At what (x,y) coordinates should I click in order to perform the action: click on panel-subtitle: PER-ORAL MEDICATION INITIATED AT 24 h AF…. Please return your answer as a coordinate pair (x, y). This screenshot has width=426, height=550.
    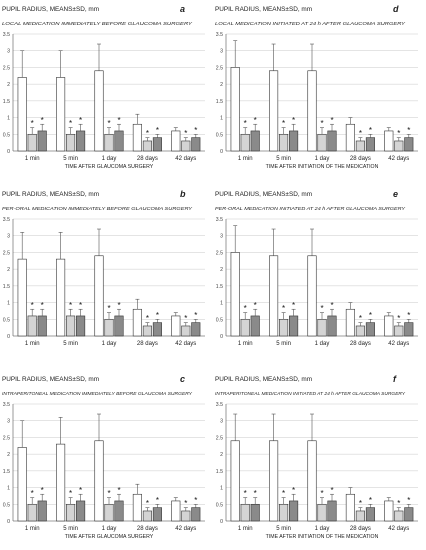
    Looking at the image, I should click on (310, 209).